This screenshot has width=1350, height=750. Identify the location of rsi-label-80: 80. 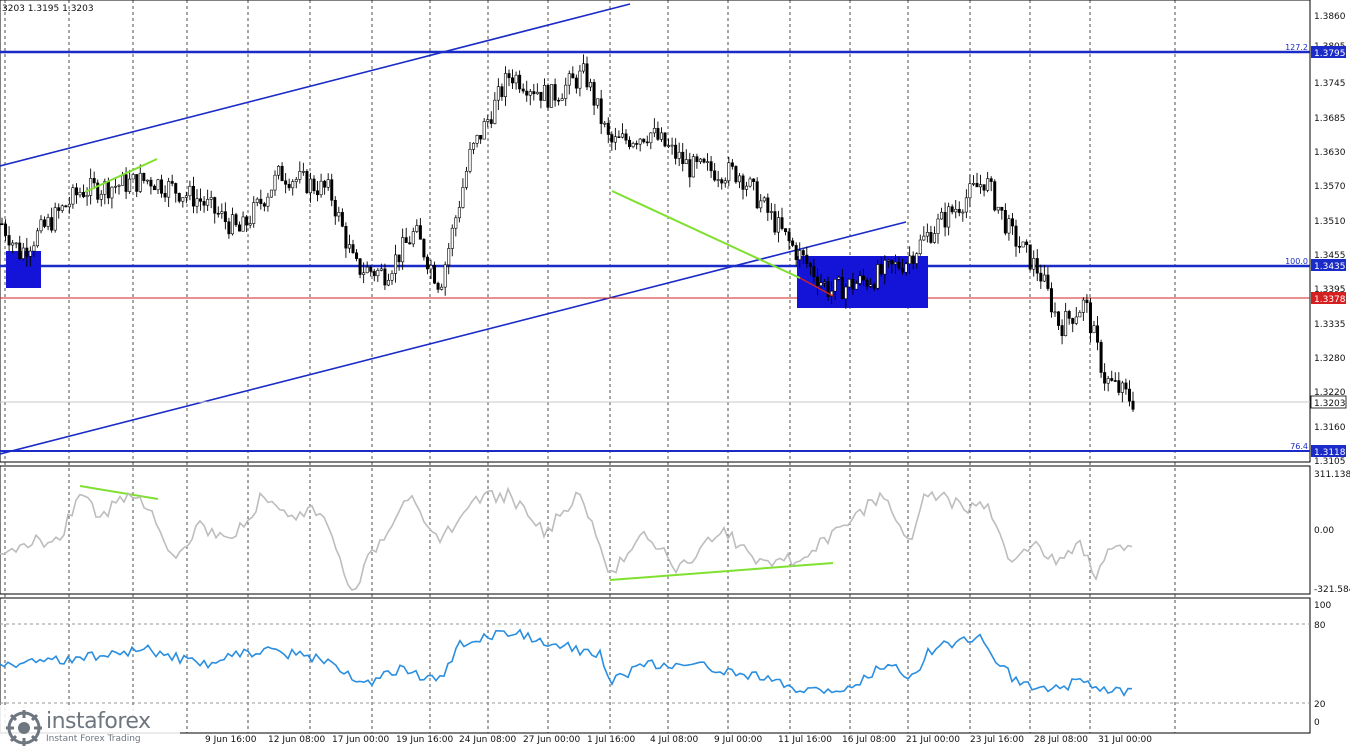
(1320, 626).